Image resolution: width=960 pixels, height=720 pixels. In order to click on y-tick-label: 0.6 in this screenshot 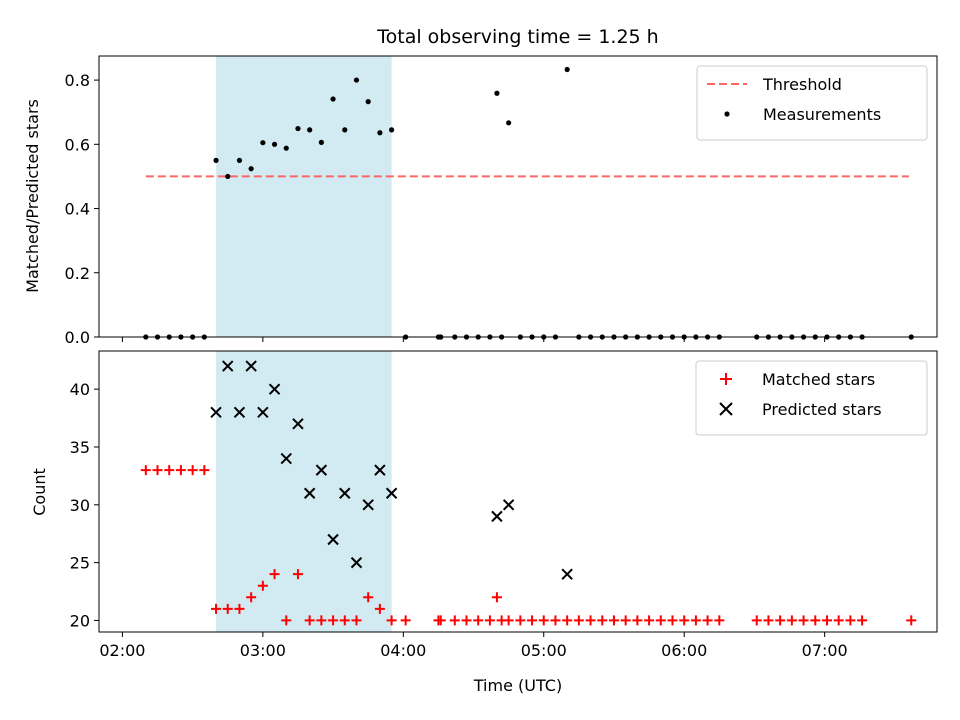, I will do `click(77, 144)`.